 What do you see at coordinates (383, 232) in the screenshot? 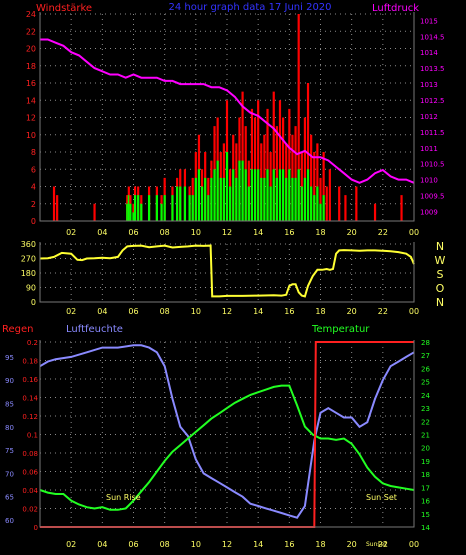
I see `wind-x-tick-label: 22` at bounding box center [383, 232].